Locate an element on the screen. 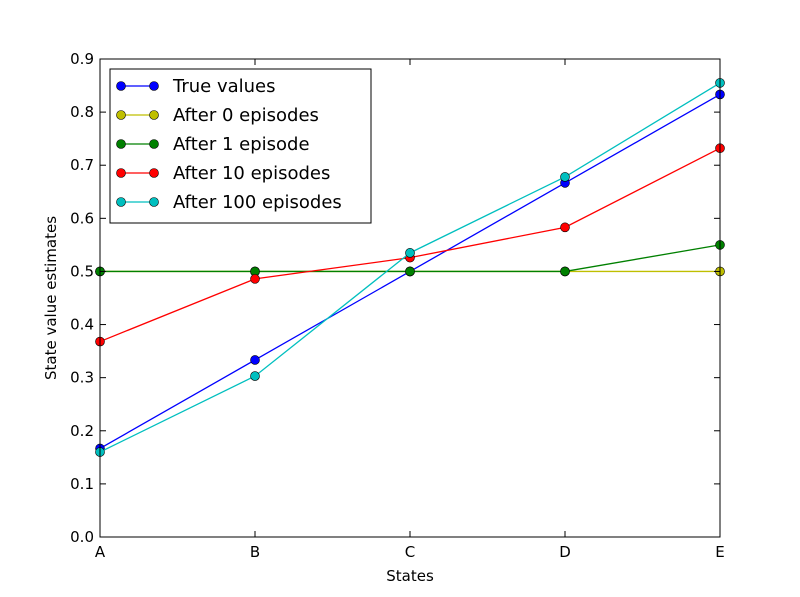 The width and height of the screenshot is (800, 597). legend-label: After 100 episodes is located at coordinates (257, 202).